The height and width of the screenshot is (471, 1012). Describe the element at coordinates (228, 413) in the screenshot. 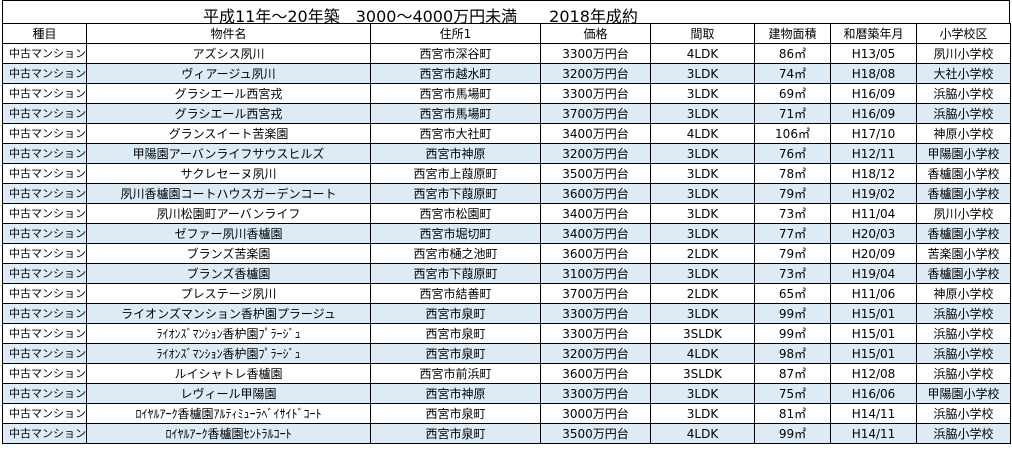

I see `cell-property-name: ﾛｲﾔﾙｱｰｸ香櫨園ｱﾙﾃｨﾐｭｰﾗﾍﾞｲｻｲﾄﾞｺｰﾄ` at that location.